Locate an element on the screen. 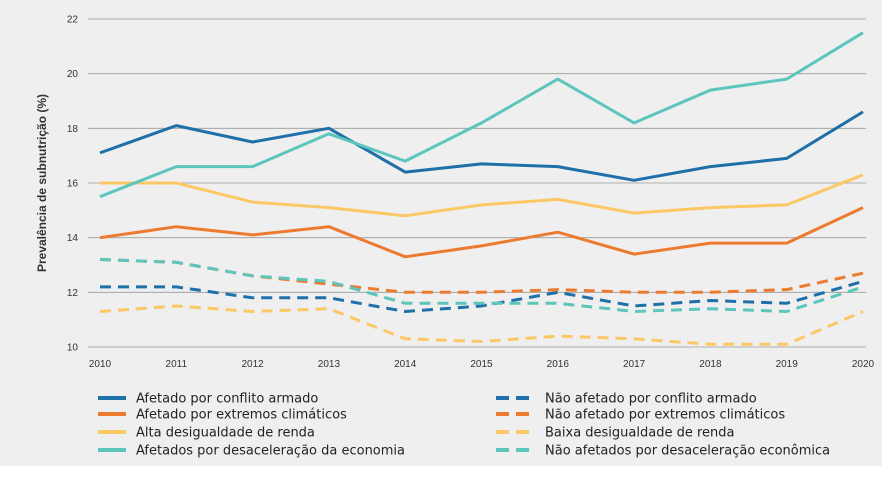  legend-label: Afetados por desaceleração da economia is located at coordinates (270, 451).